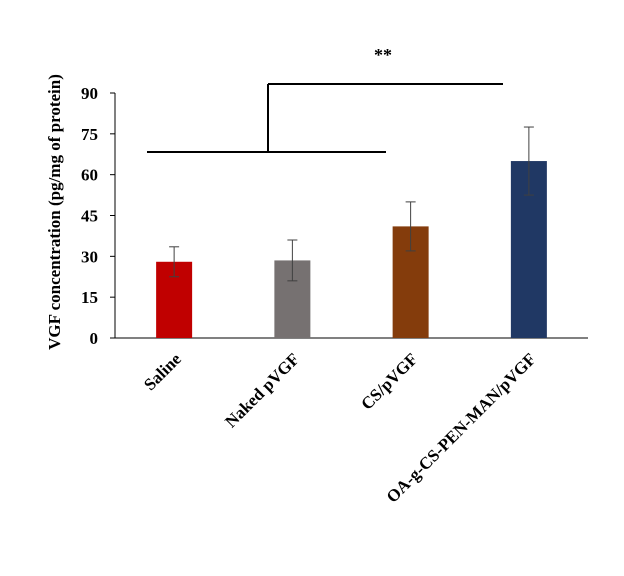 The height and width of the screenshot is (576, 624). What do you see at coordinates (162, 371) in the screenshot?
I see `x-tick-label: Saline` at bounding box center [162, 371].